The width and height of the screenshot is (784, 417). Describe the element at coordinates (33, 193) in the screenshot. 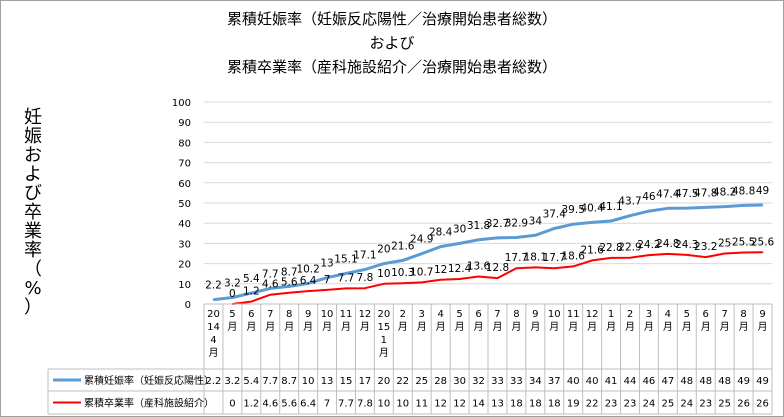

I see `y-axis-title-char: び` at that location.